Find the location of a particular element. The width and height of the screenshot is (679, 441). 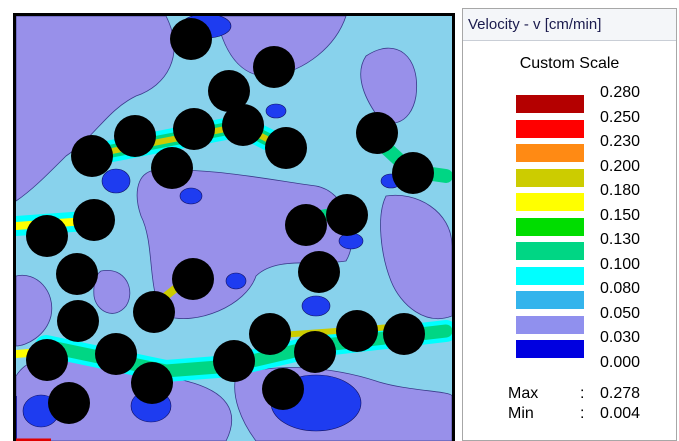

scale-level-label: 0.150 is located at coordinates (620, 215).